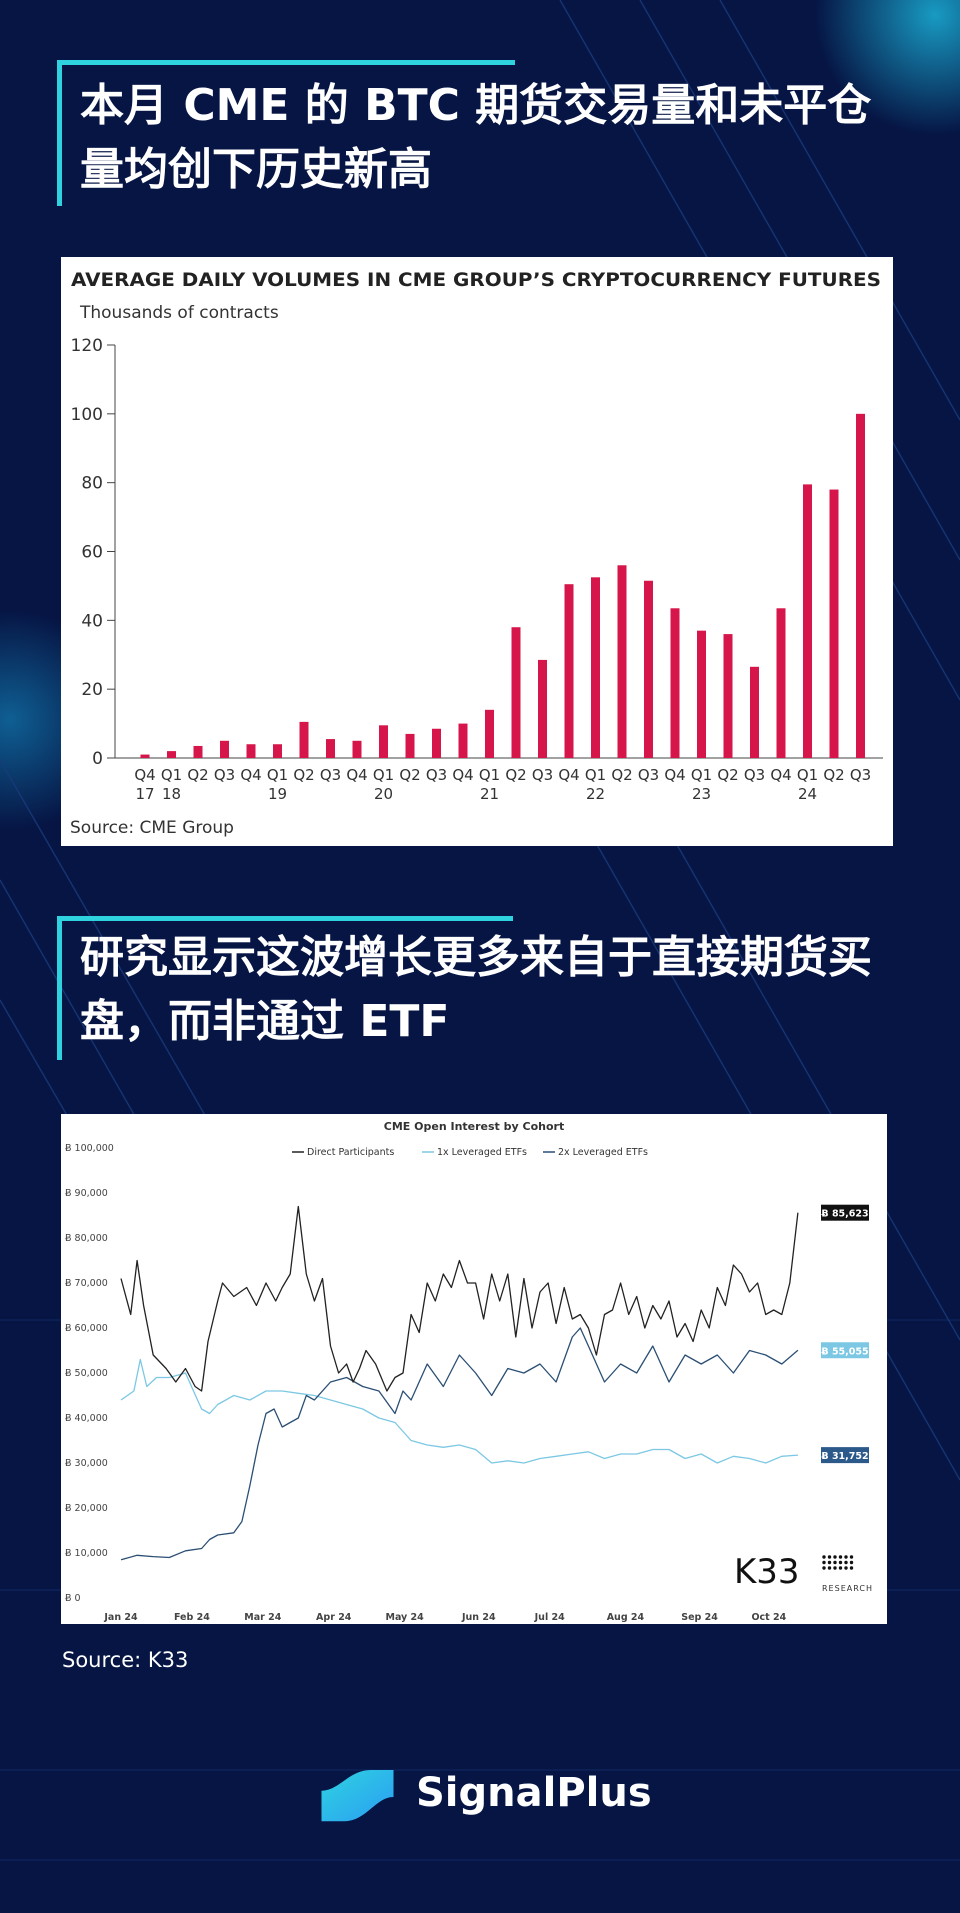 Image resolution: width=960 pixels, height=1913 pixels. Describe the element at coordinates (478, 1617) in the screenshot. I see `chart2-xtick-label: Jun 24` at that location.